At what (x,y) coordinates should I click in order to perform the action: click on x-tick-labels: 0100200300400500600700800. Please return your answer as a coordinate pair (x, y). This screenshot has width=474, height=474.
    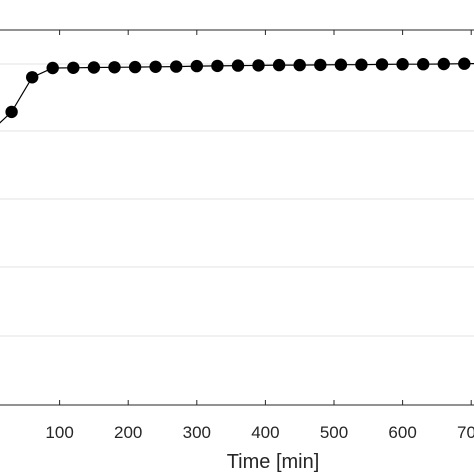
    Looking at the image, I should click on (259, 432).